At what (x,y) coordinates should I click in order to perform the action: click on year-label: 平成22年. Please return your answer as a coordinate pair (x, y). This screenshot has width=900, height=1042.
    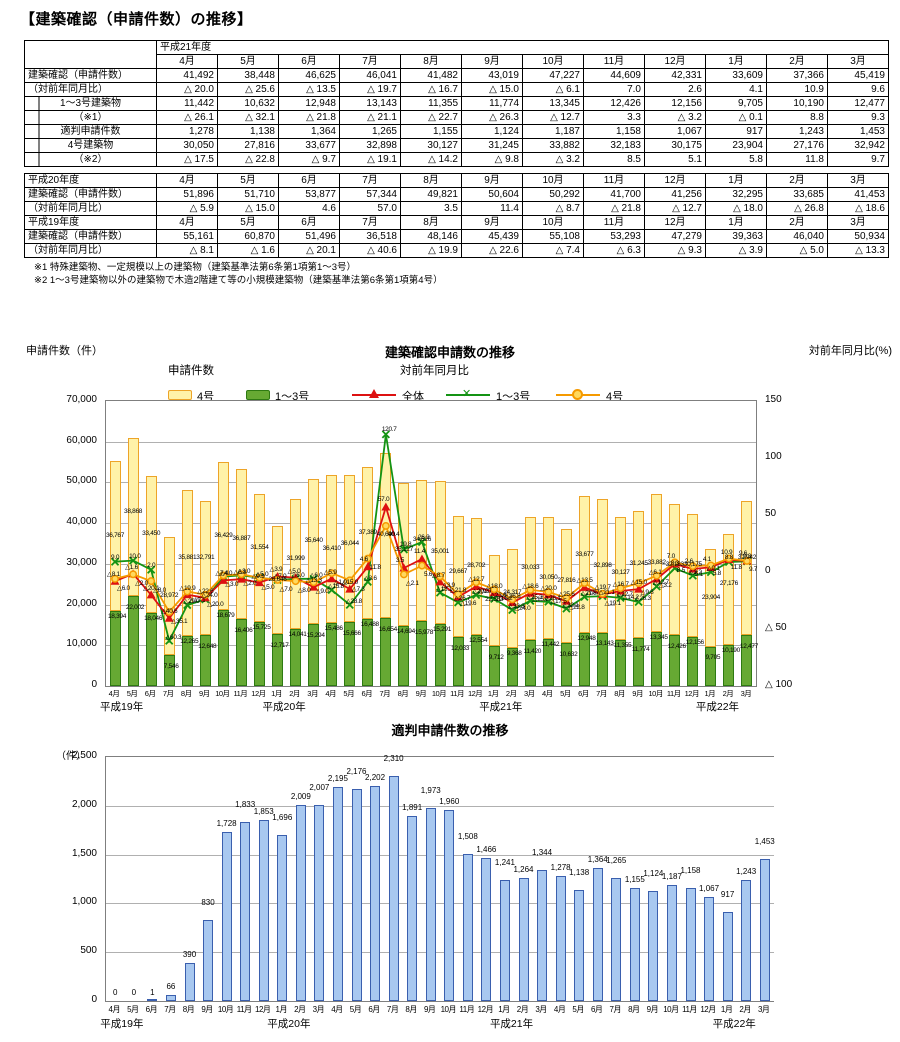
    Looking at the image, I should click on (734, 1024).